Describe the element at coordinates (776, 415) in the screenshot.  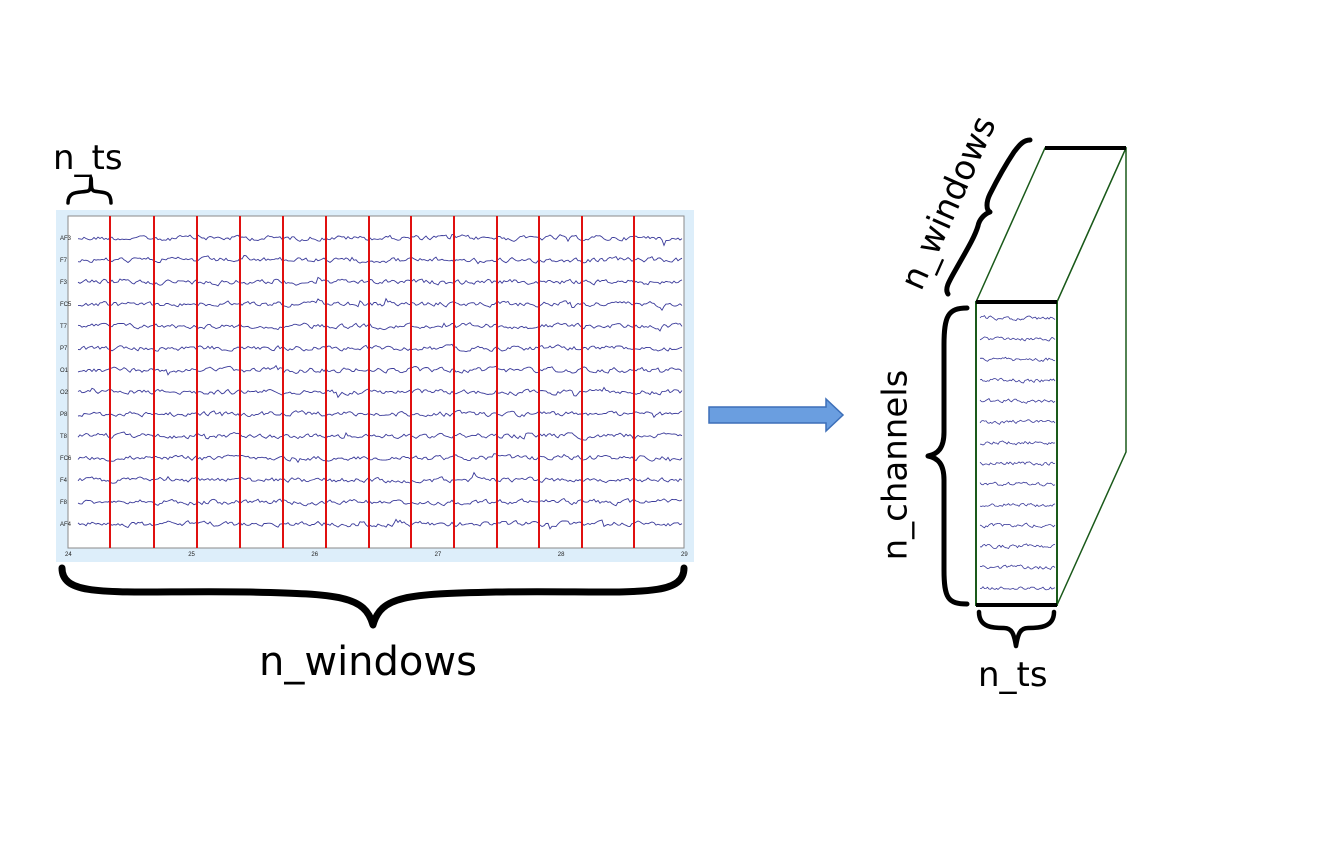
I see `transform-arrow` at that location.